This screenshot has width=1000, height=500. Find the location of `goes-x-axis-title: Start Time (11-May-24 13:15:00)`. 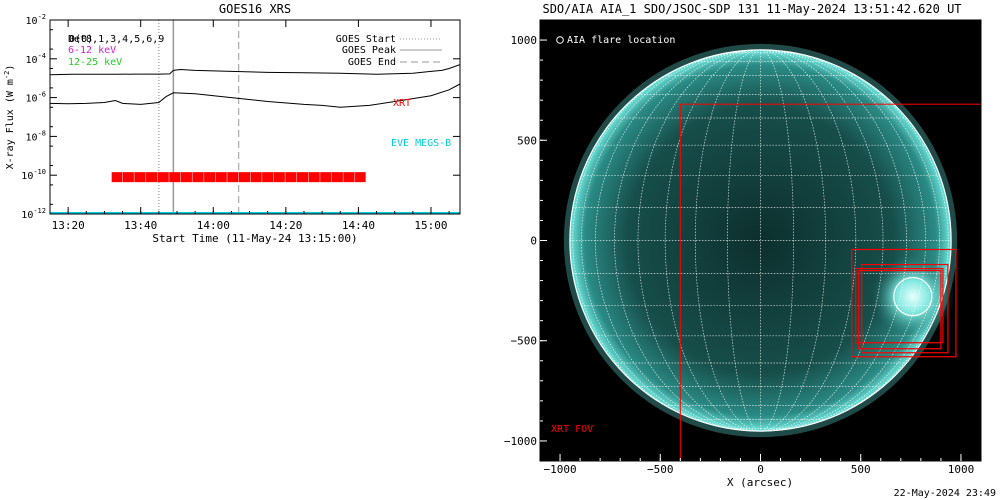

goes-x-axis-title: Start Time (11-May-24 13:15:00) is located at coordinates (254, 238).